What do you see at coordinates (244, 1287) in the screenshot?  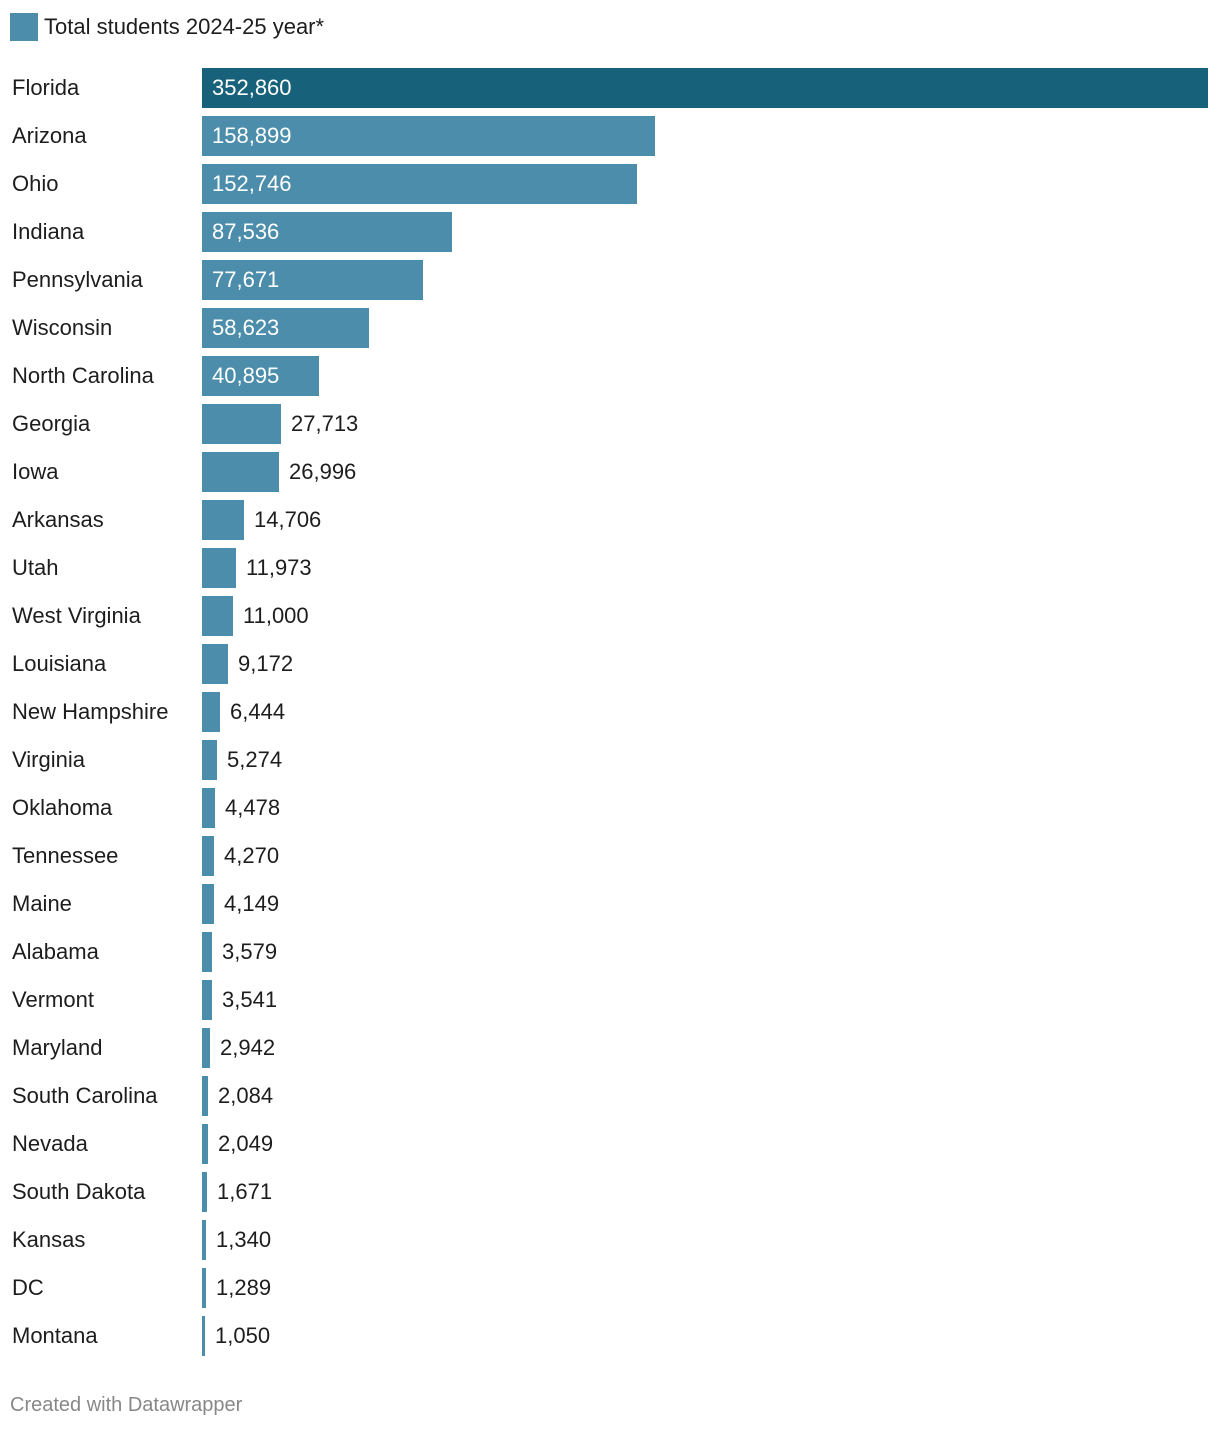 I see `value-label: 1,289` at bounding box center [244, 1287].